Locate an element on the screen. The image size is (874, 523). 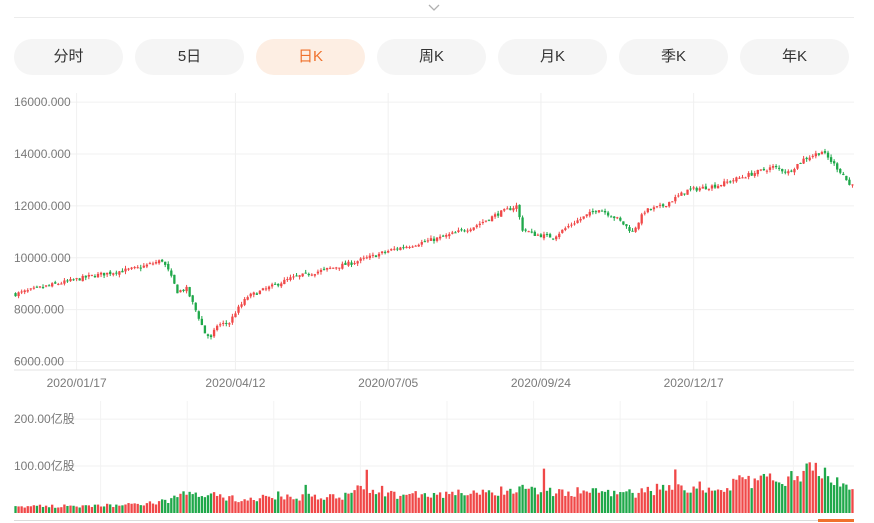
tab-5day: 5日 is located at coordinates (189, 57).